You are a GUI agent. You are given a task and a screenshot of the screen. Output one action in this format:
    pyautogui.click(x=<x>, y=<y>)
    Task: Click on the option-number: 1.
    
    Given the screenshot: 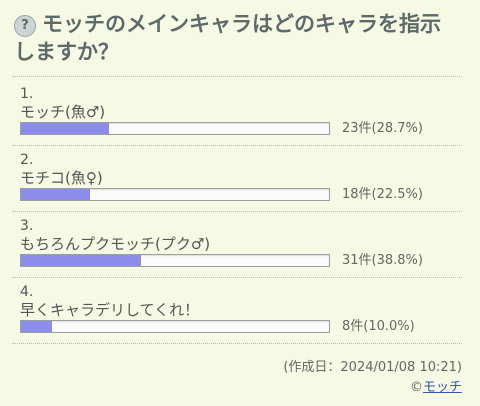 What is the action you would take?
    pyautogui.click(x=27, y=94)
    